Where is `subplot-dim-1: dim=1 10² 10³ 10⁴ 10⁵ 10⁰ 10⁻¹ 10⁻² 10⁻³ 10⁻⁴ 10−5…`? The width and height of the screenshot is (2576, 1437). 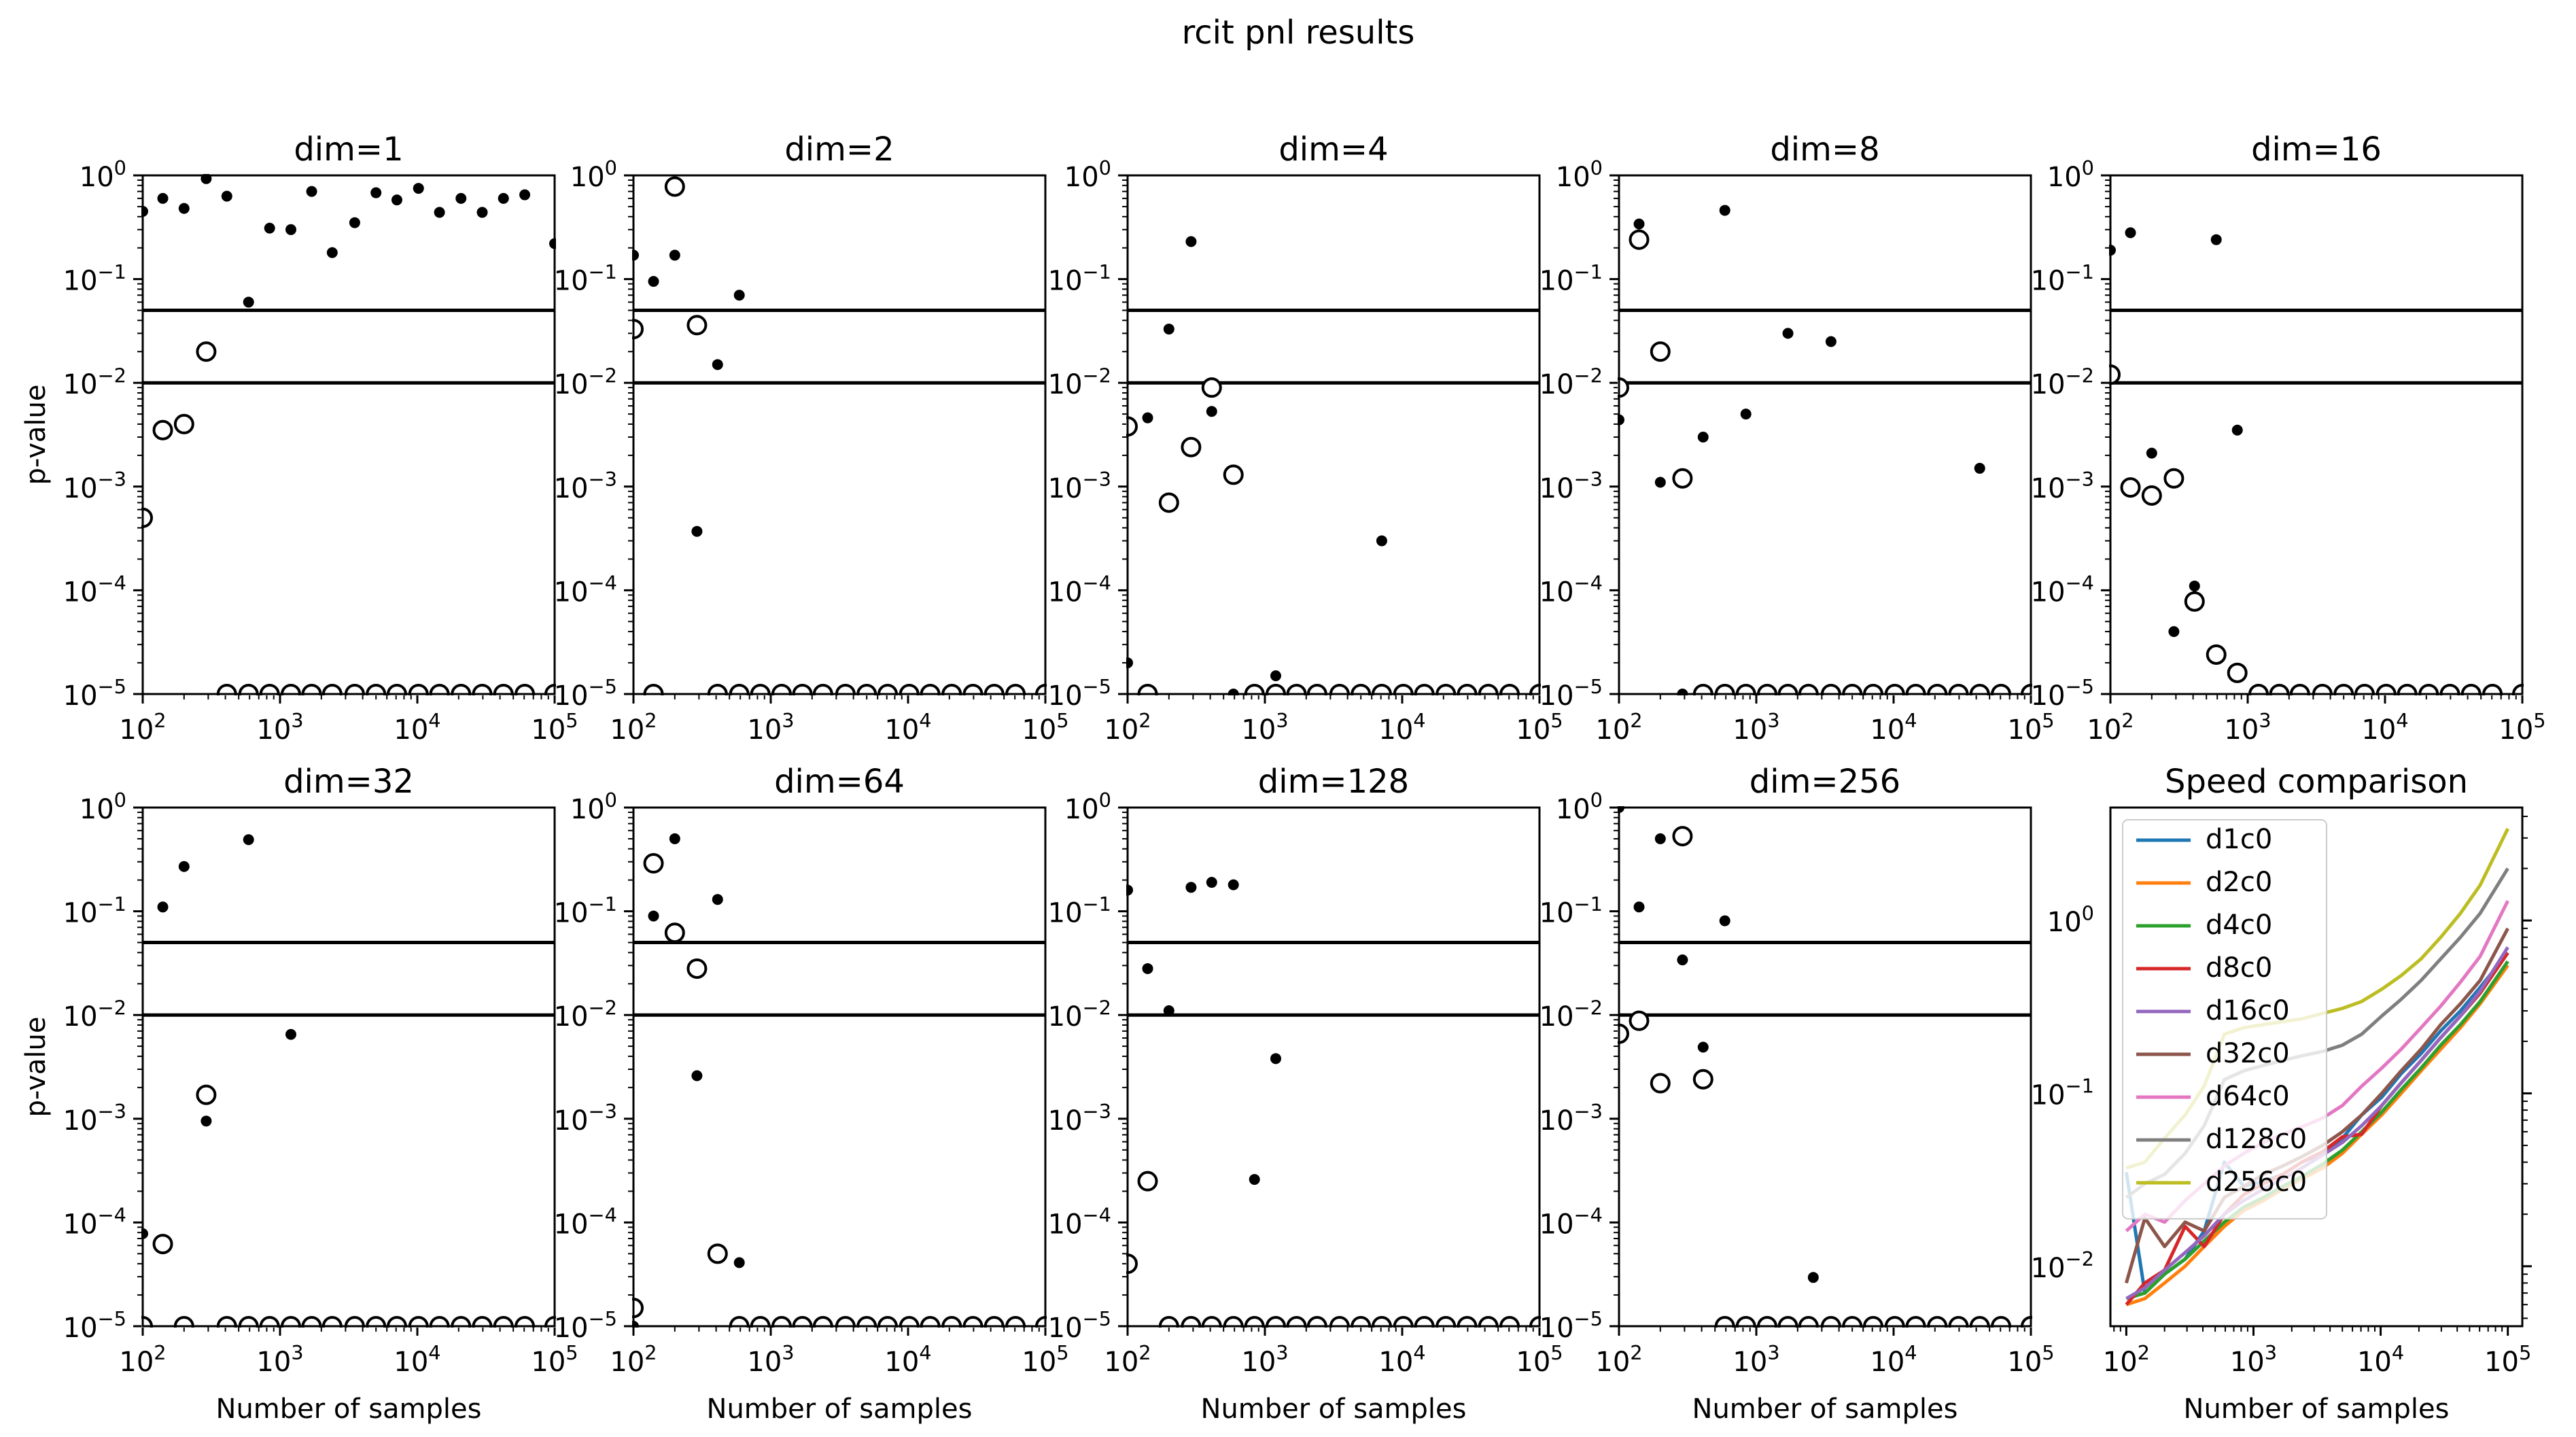 subplot-dim-1: dim=1 10² 10³ 10⁴ 10⁵ 10⁰ 10⁻¹ 10⁻² 10⁻³ 10⁻⁴ 10−5… is located at coordinates (299, 438).